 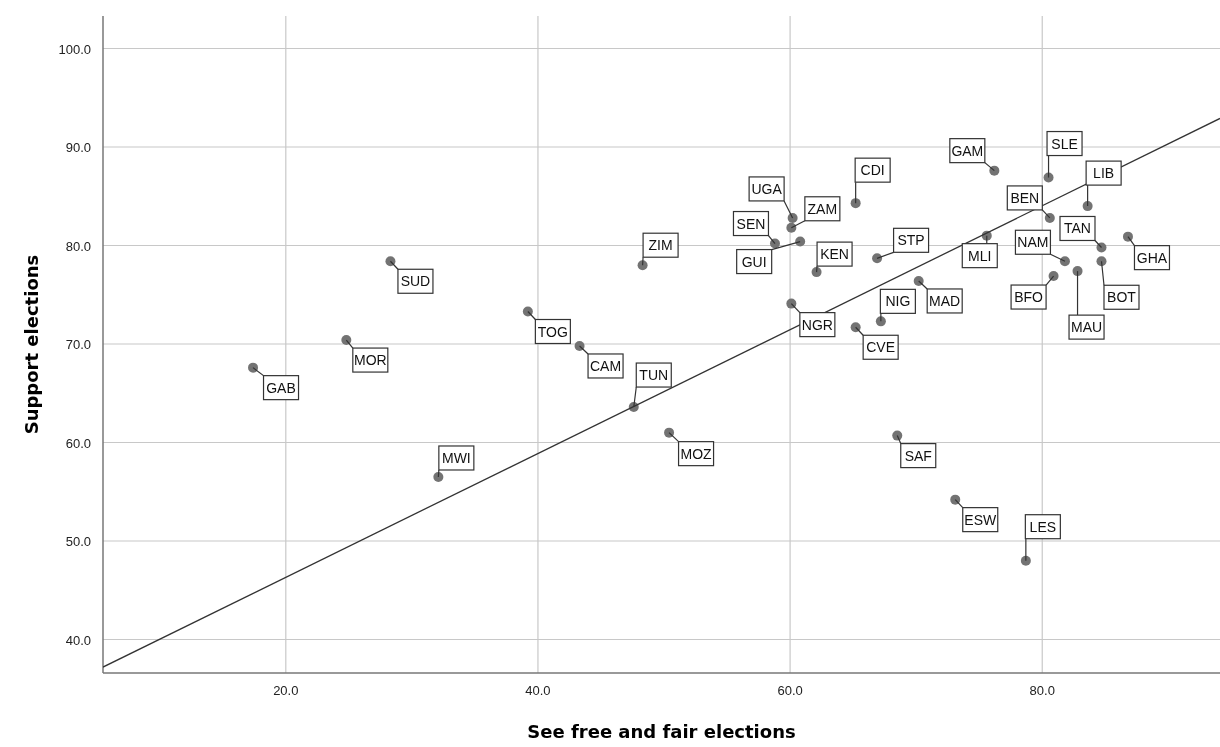 What do you see at coordinates (1033, 242) in the screenshot?
I see `annotation: NAM` at bounding box center [1033, 242].